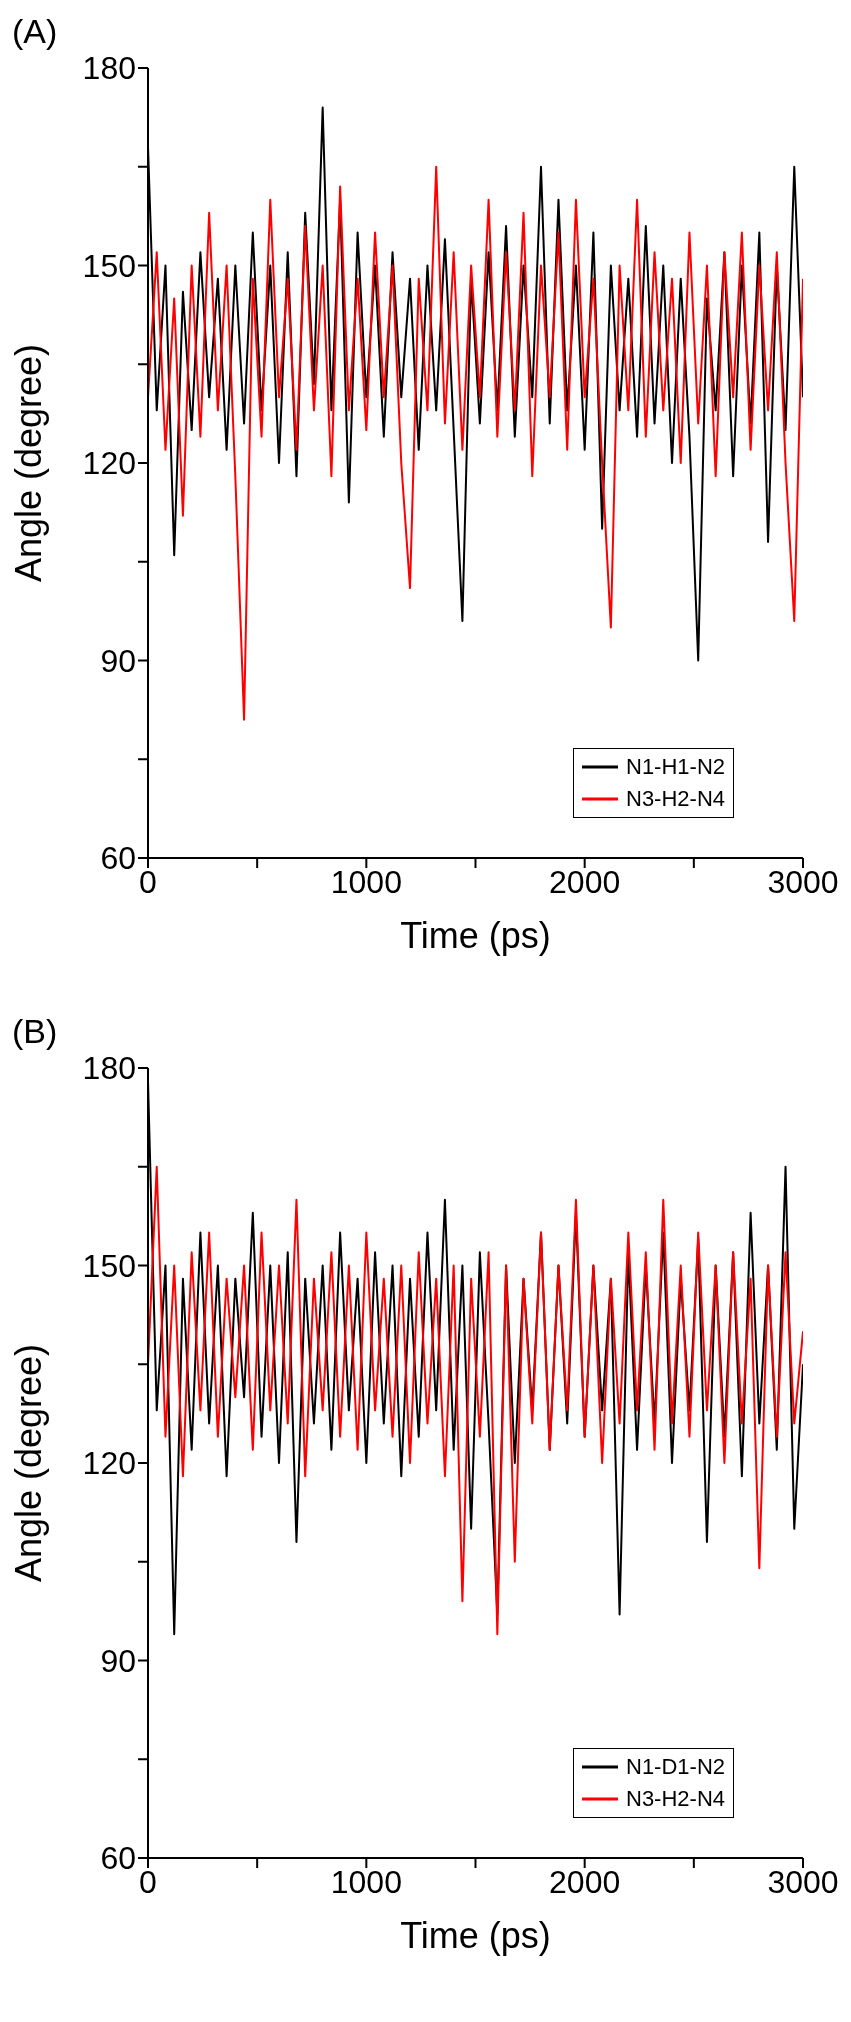 The image size is (851, 2022). What do you see at coordinates (35, 31) in the screenshot?
I see `chart-title: (A)` at bounding box center [35, 31].